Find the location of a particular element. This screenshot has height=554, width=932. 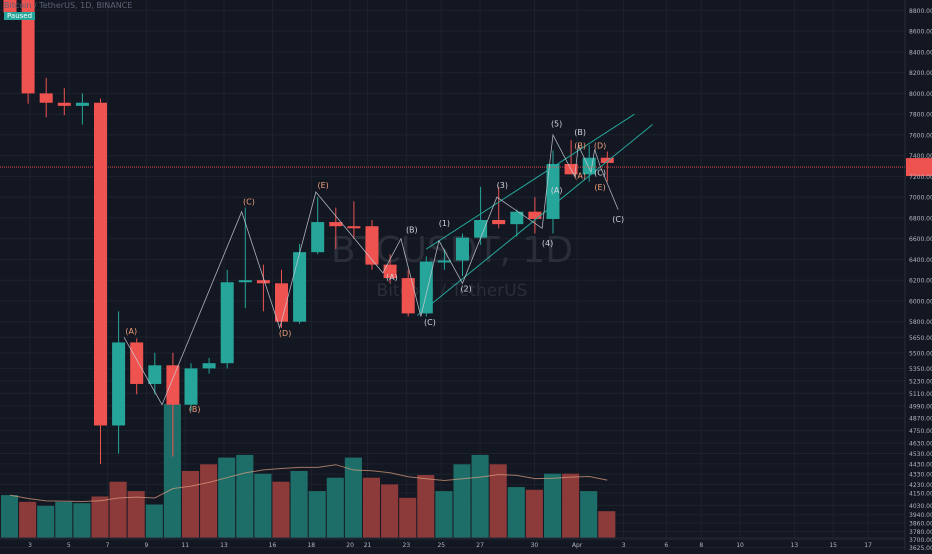

price-tick-label: 4750.00 is located at coordinates (920, 431).